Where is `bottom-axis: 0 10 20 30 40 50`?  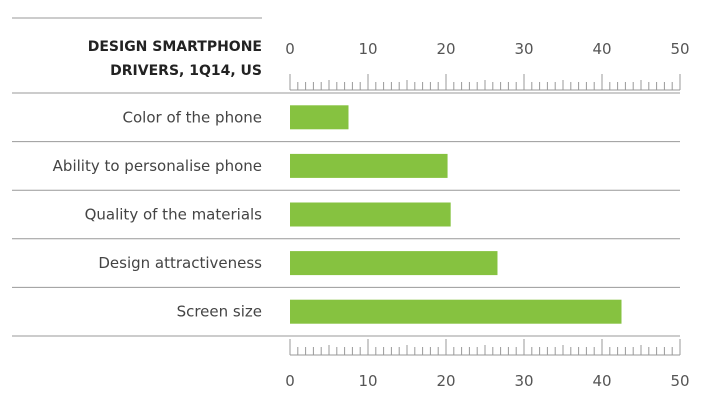
bottom-axis: 0 10 20 30 40 50 is located at coordinates (487, 364).